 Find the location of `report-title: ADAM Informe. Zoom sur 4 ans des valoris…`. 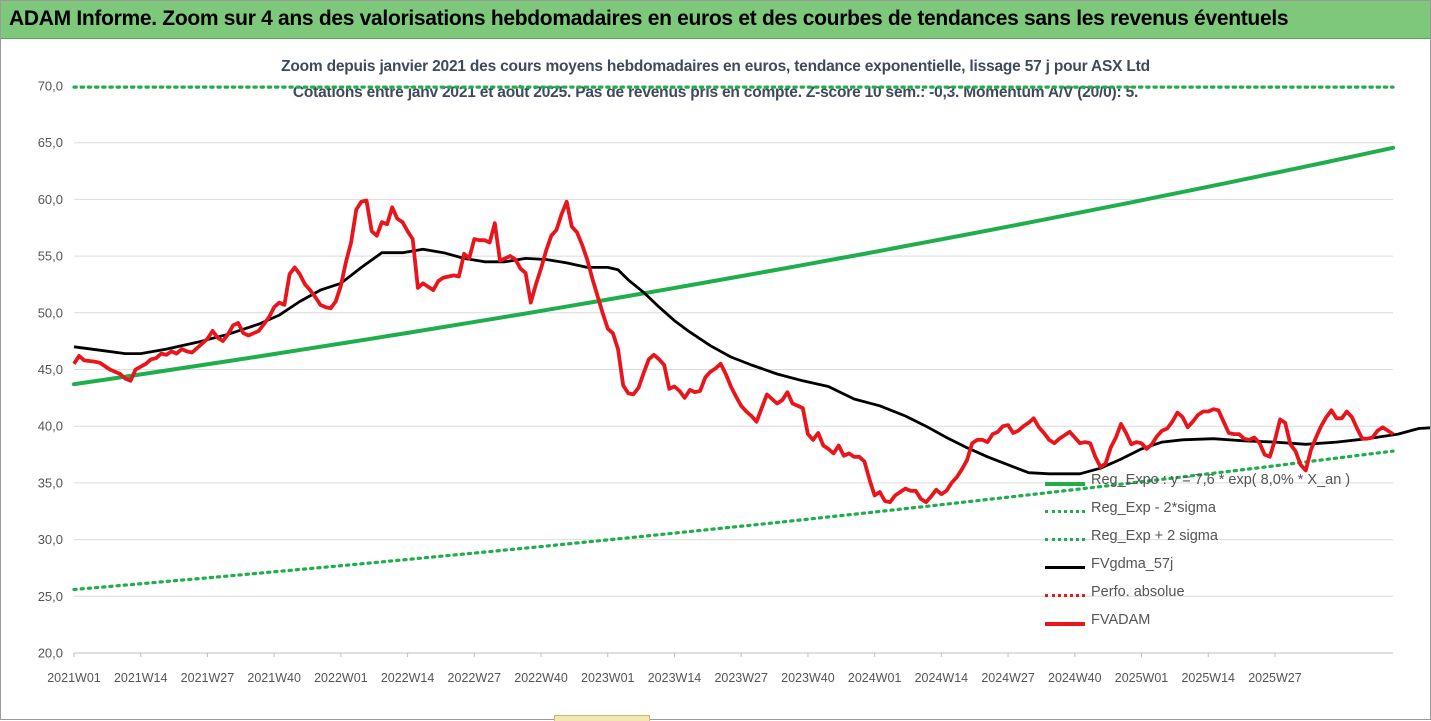

report-title: ADAM Informe. Zoom sur 4 ans des valoris… is located at coordinates (649, 18).